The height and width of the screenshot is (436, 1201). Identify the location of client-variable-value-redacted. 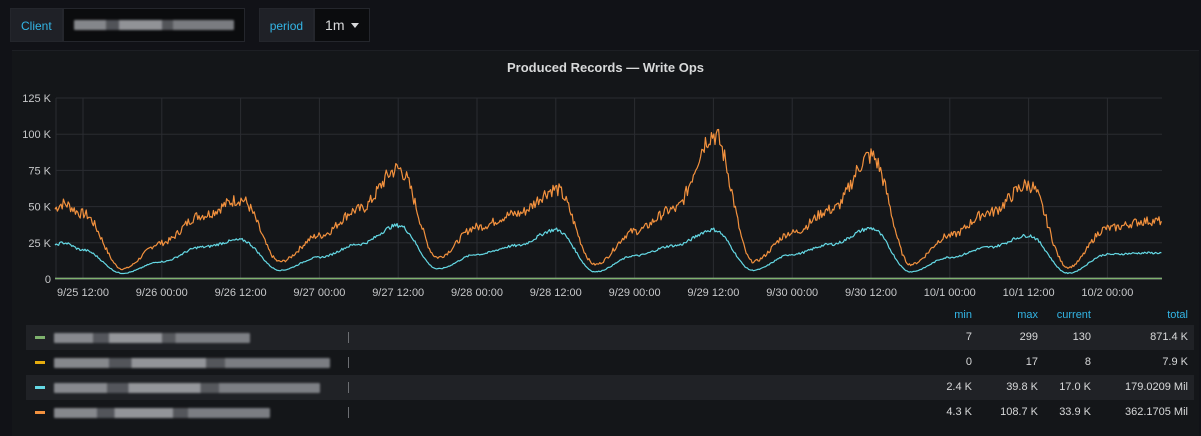
(153, 25).